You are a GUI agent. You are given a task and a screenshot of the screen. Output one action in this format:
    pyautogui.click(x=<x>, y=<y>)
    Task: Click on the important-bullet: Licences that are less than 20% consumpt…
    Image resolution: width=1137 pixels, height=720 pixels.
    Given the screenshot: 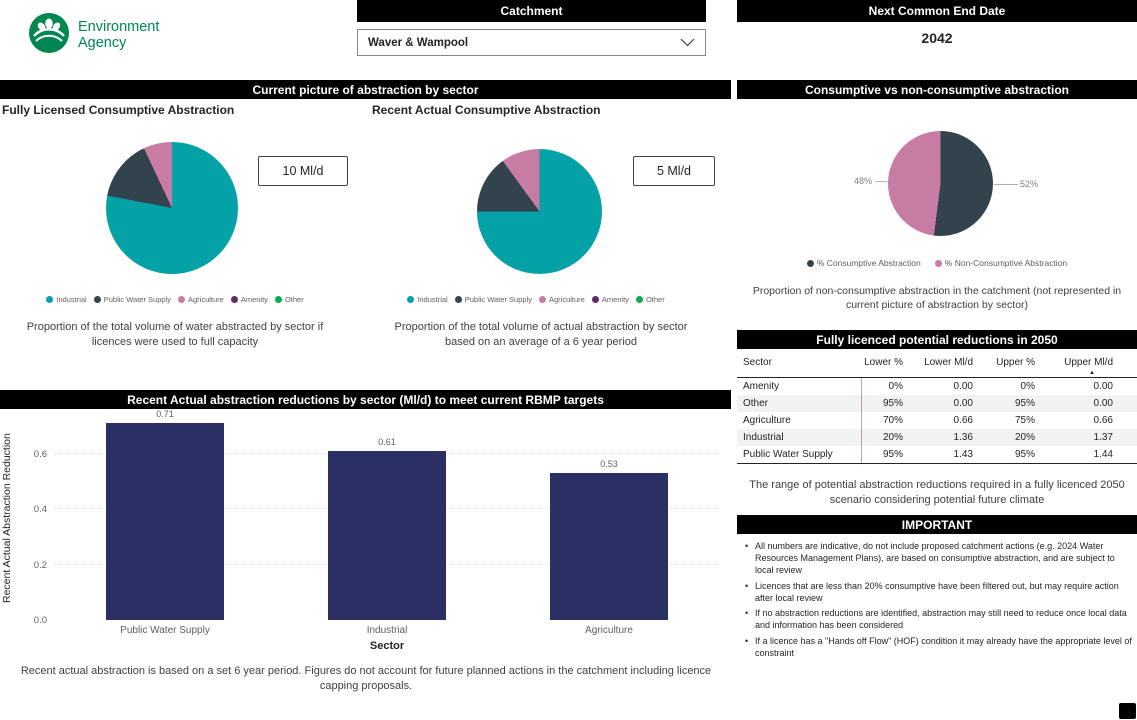 What is the action you would take?
    pyautogui.click(x=939, y=593)
    